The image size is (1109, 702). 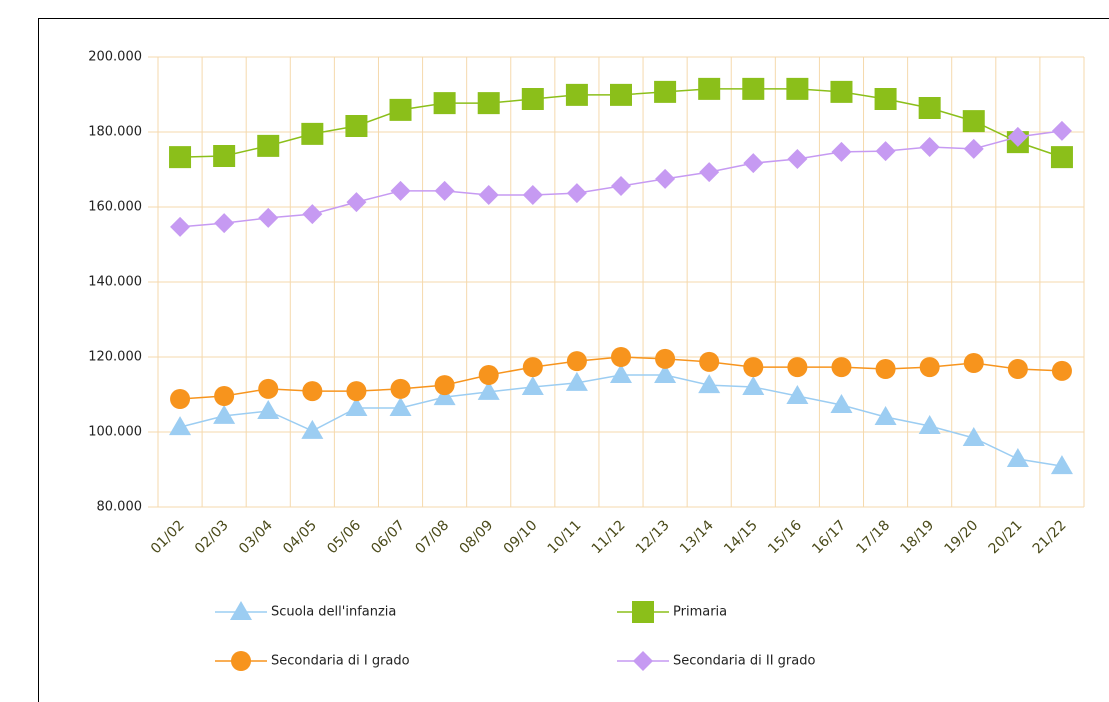 I want to click on y-tick-label: 80.000, so click(x=120, y=507).